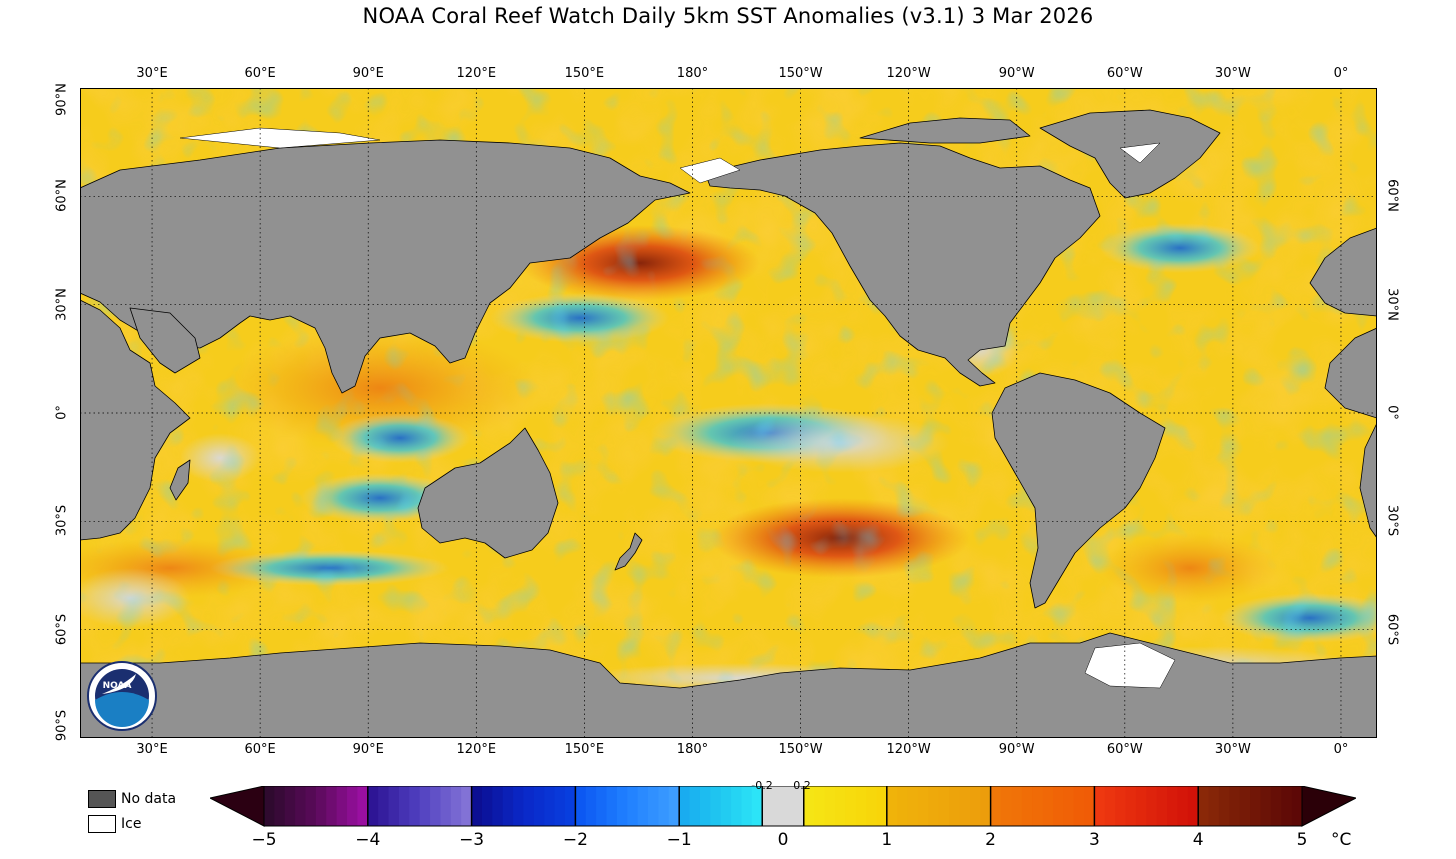 Image resolution: width=1456 pixels, height=859 pixels. I want to click on latitude-label-left: 30°N, so click(62, 304).